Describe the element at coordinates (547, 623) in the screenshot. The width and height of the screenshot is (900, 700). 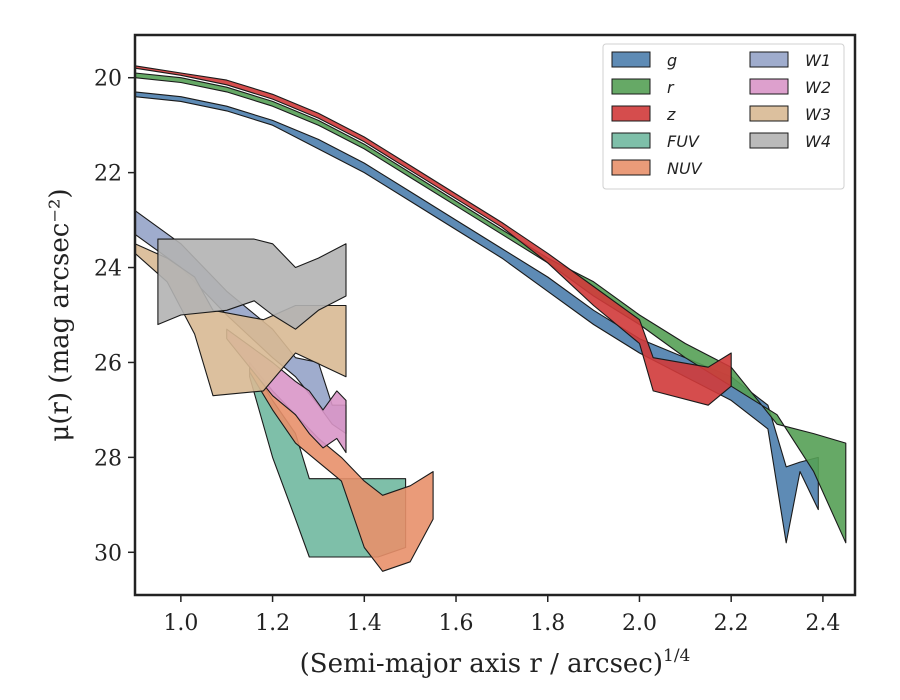
I see `x-tick-label: 1.8` at that location.